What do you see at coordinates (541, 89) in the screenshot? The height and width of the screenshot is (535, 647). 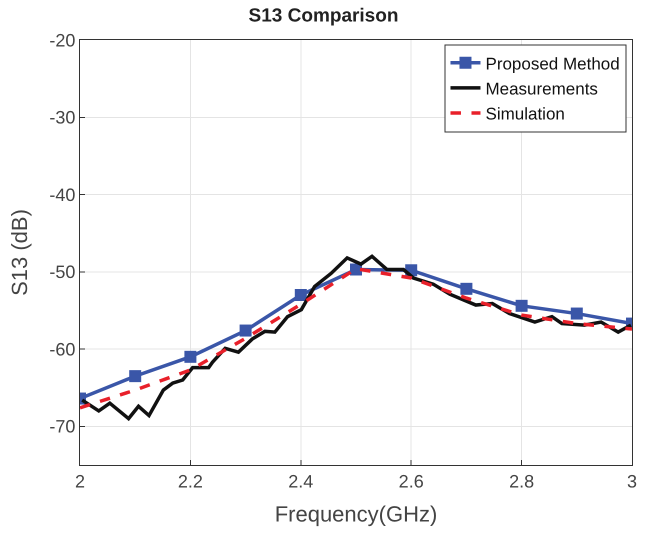 I see `legend-label: Measurements` at bounding box center [541, 89].